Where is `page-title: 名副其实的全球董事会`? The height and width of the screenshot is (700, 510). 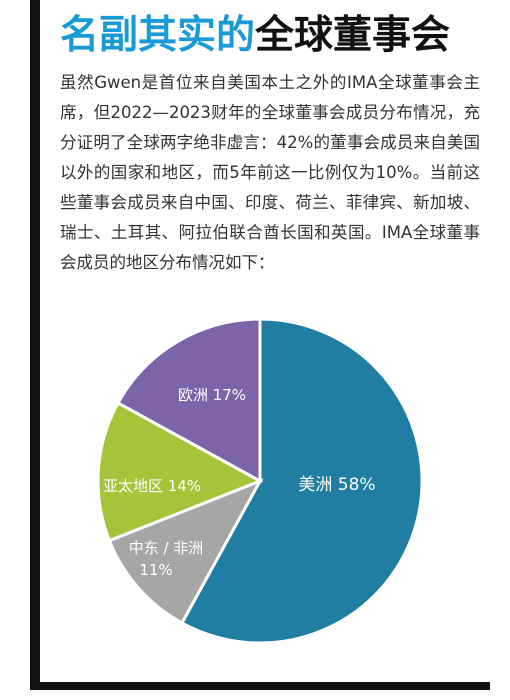 page-title: 名副其实的全球董事会 is located at coordinates (255, 32).